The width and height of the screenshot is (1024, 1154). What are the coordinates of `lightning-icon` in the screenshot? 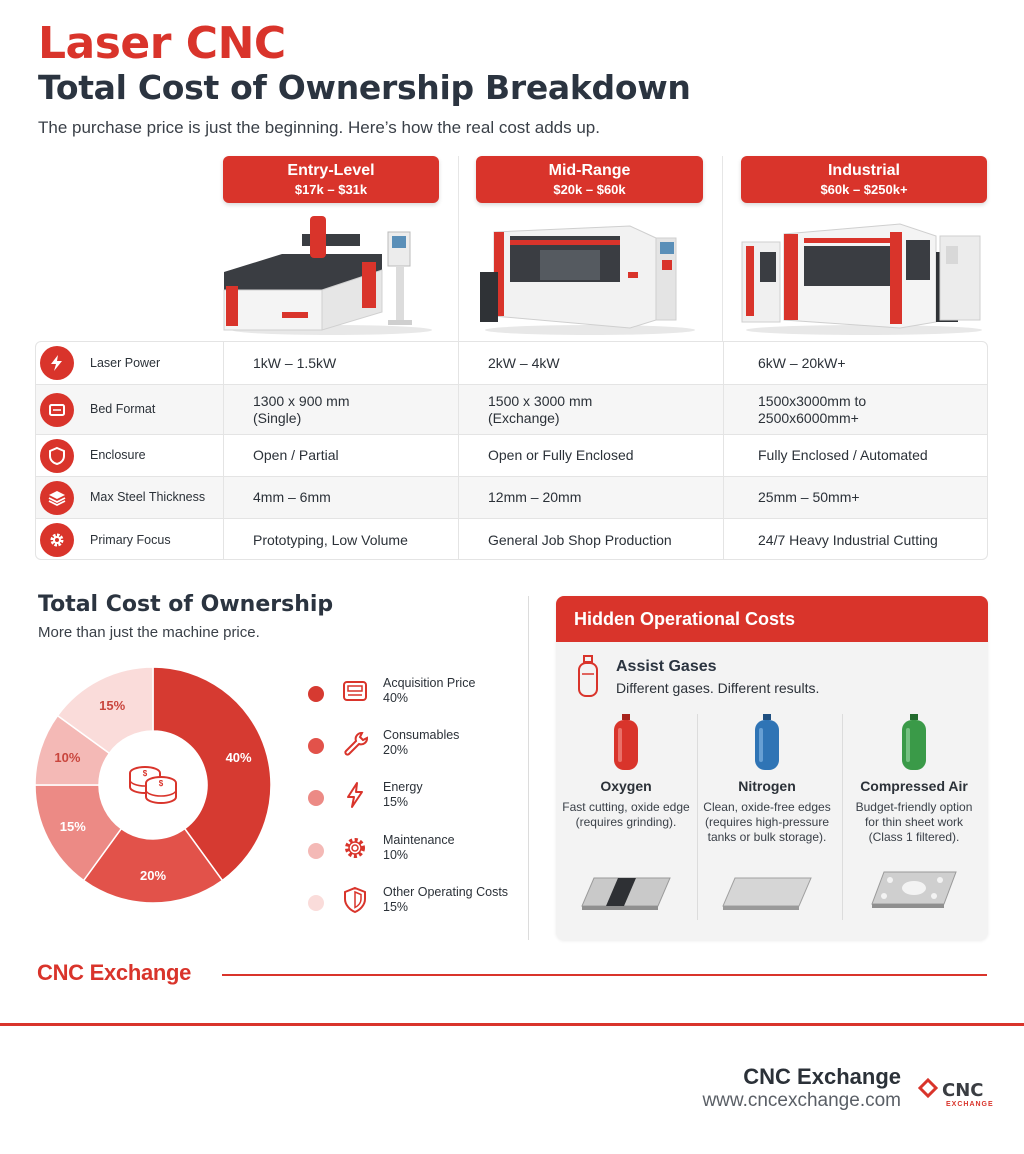 It's located at (355, 795).